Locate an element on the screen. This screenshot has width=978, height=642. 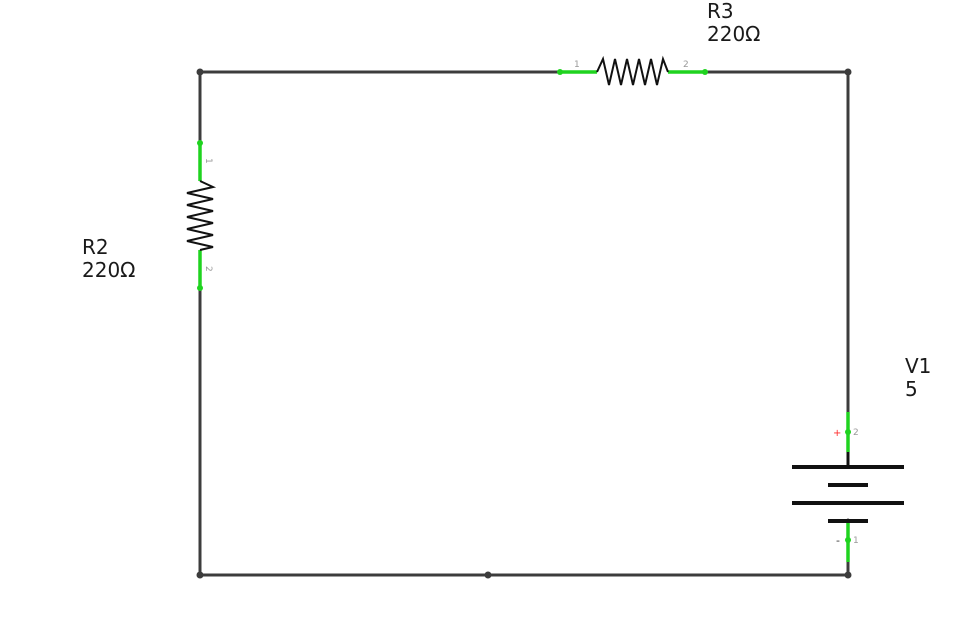
v1-pin-bottom-dot is located at coordinates (848, 540).